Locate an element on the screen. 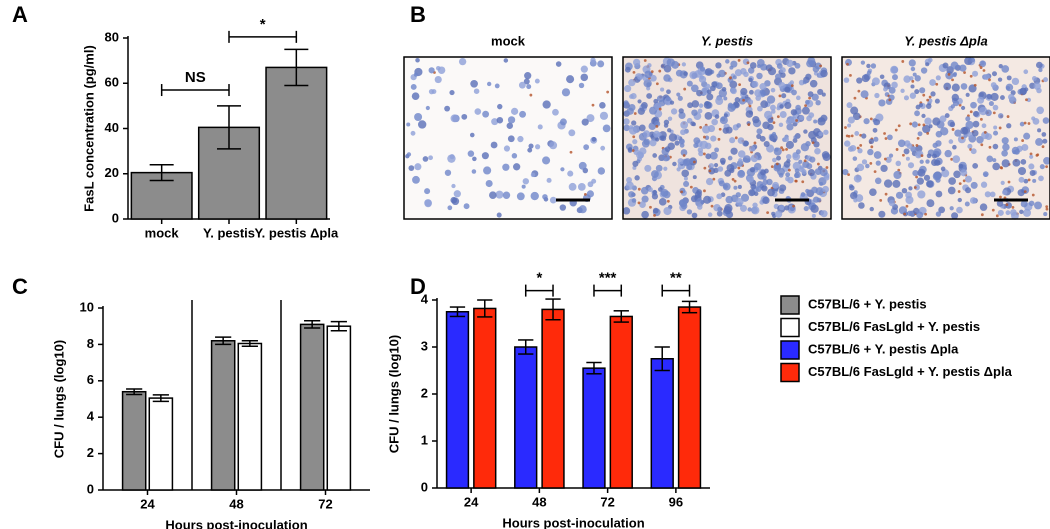  x-axis-label: Hours post-inoculation is located at coordinates (236, 523).